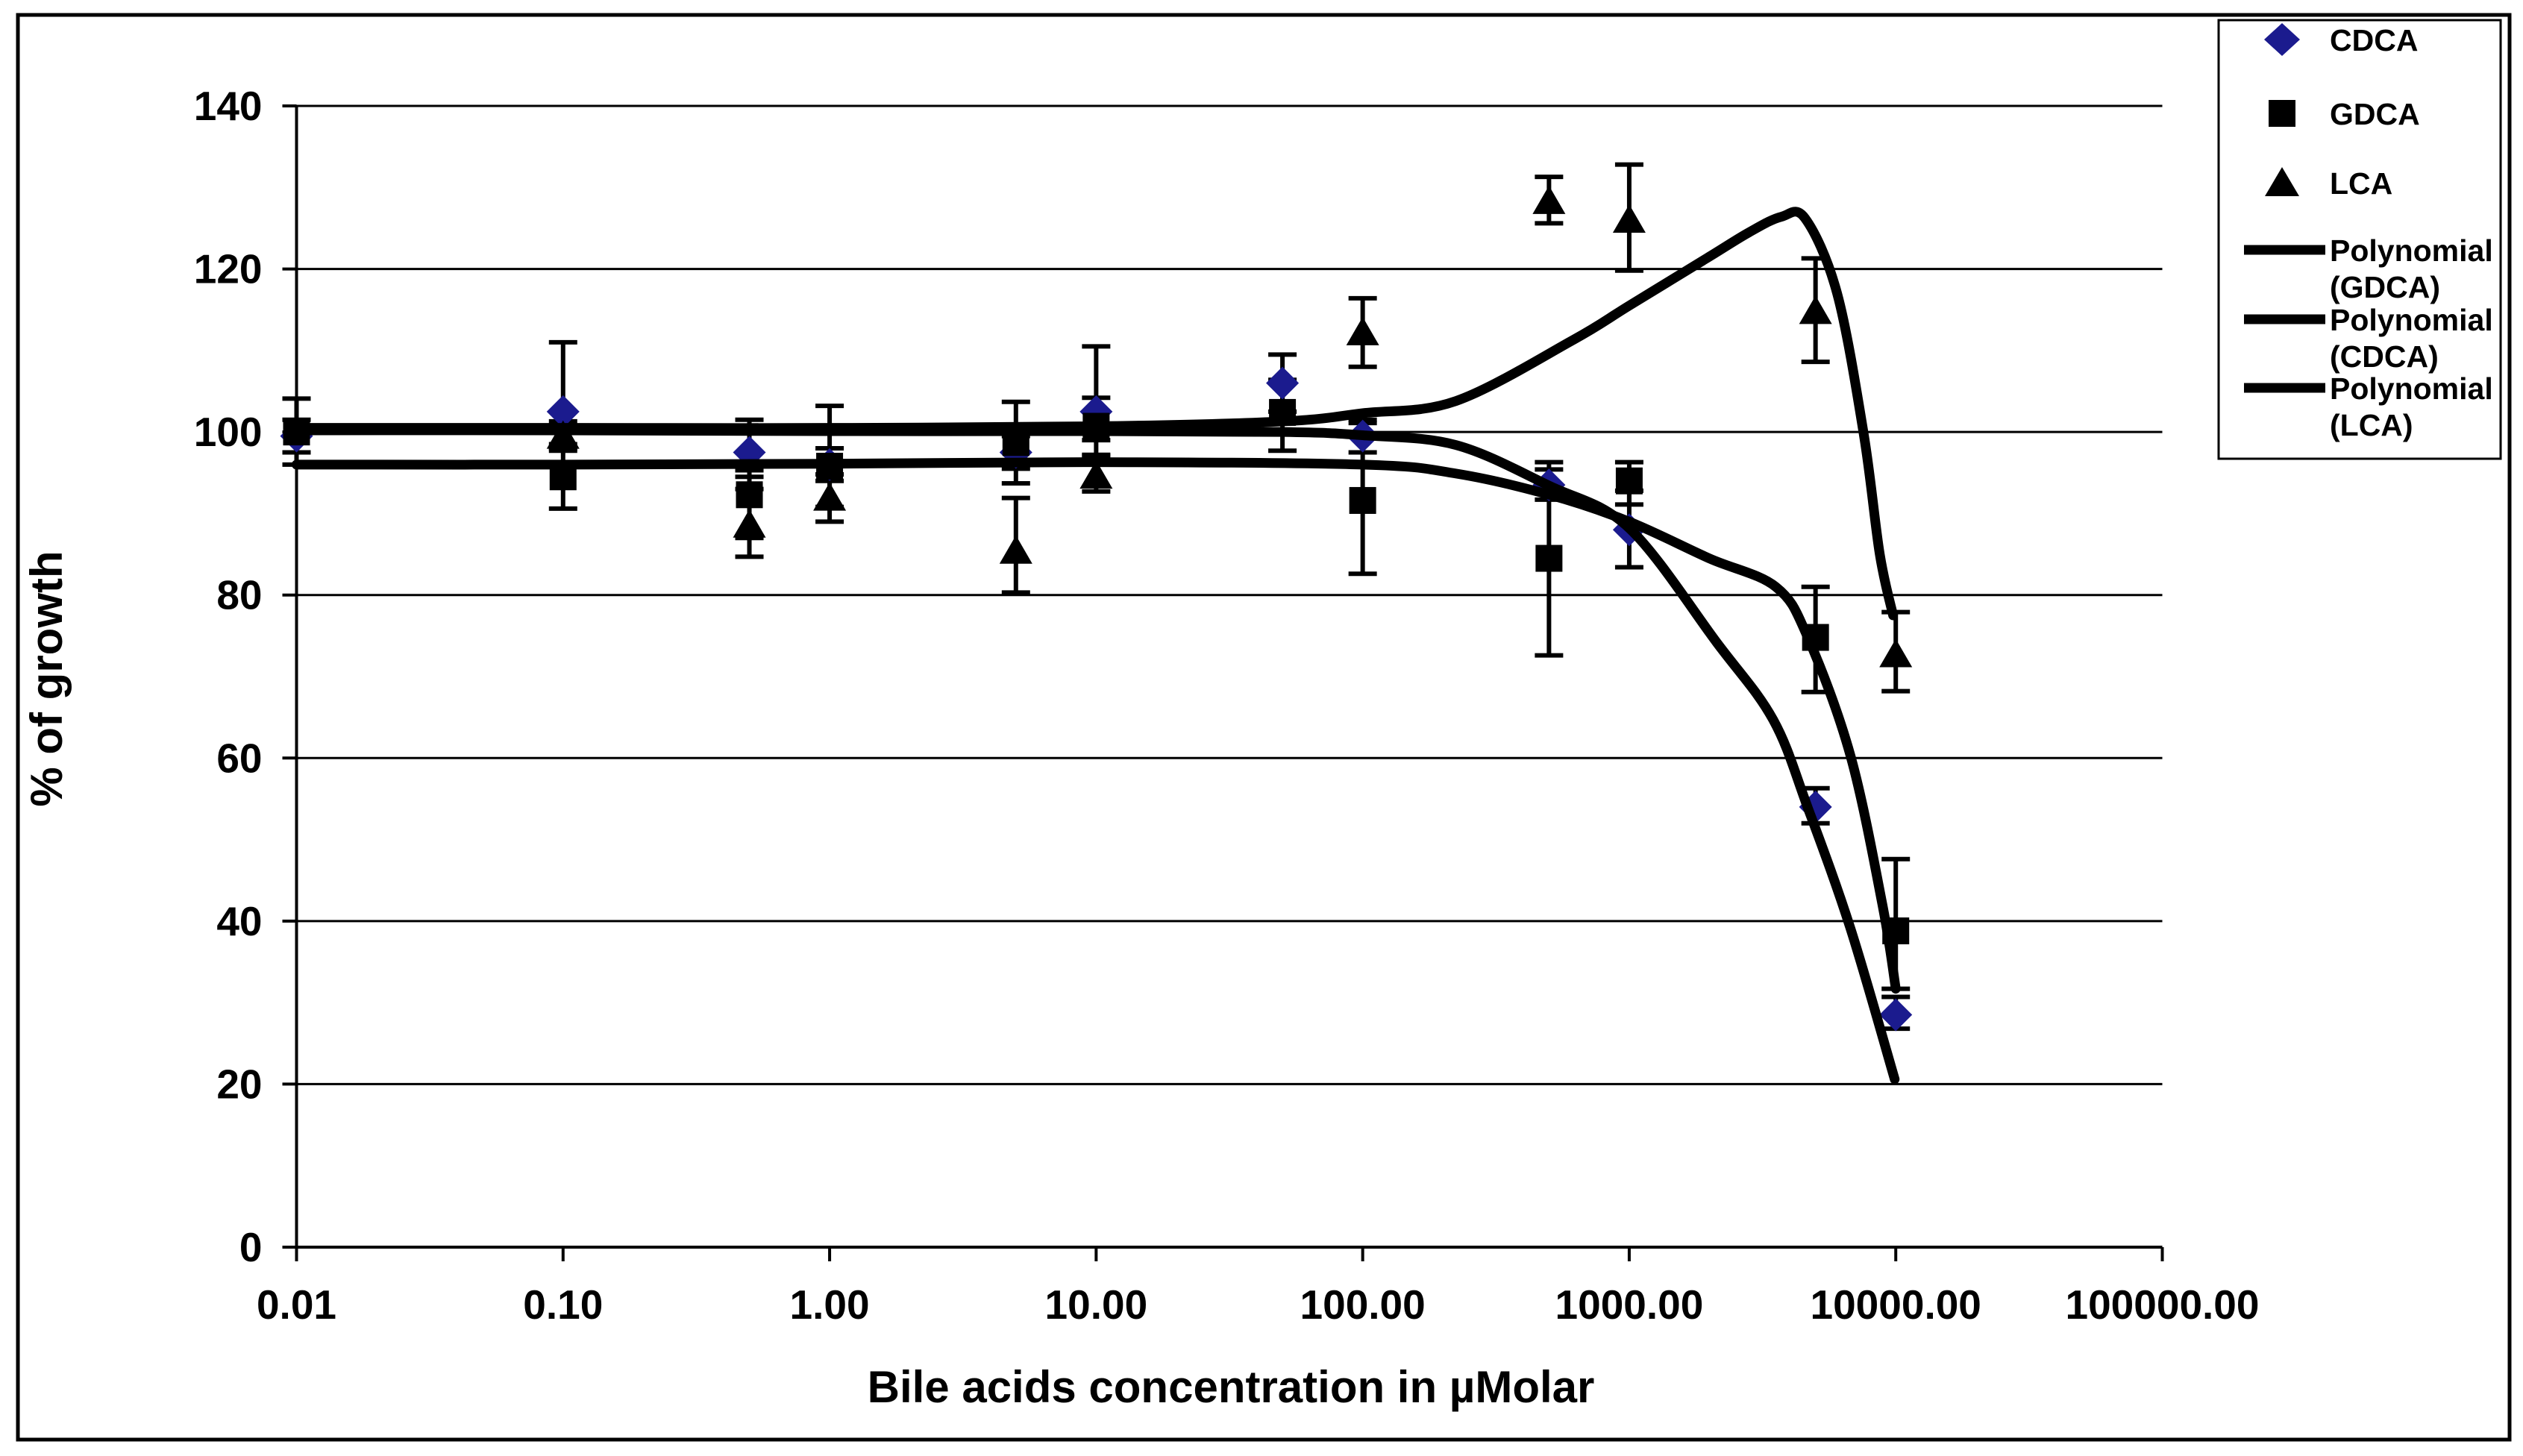  What do you see at coordinates (2411, 250) in the screenshot?
I see `legend-label-poly-gdca: Polynomial` at bounding box center [2411, 250].